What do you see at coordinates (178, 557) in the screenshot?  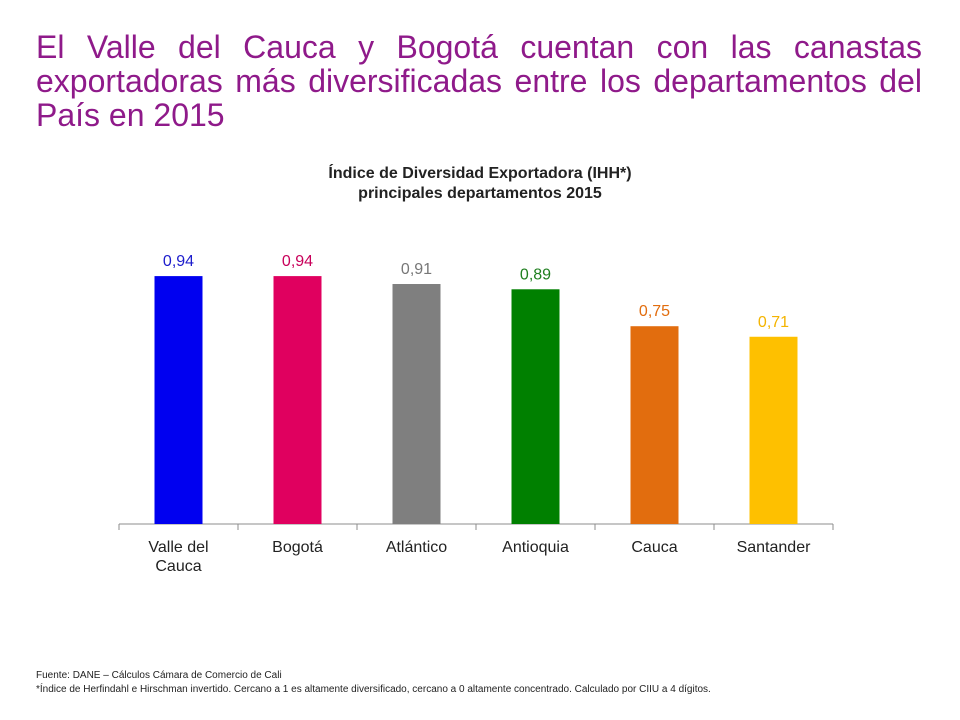 I see `category-tick-label: Valle del Cauca` at bounding box center [178, 557].